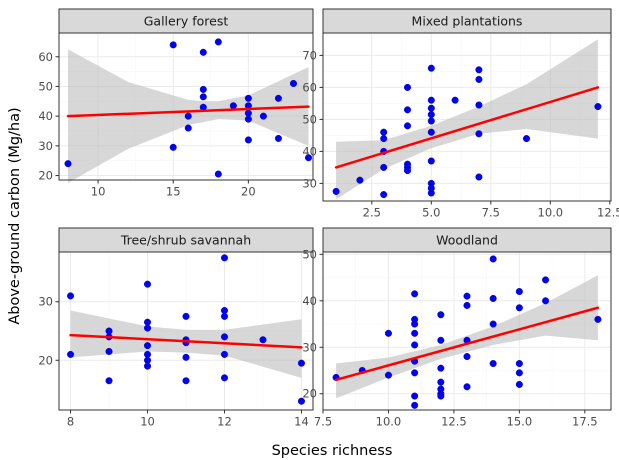 Image resolution: width=619 pixels, height=460 pixels. I want to click on panel-3-regression-line, so click(186, 341).